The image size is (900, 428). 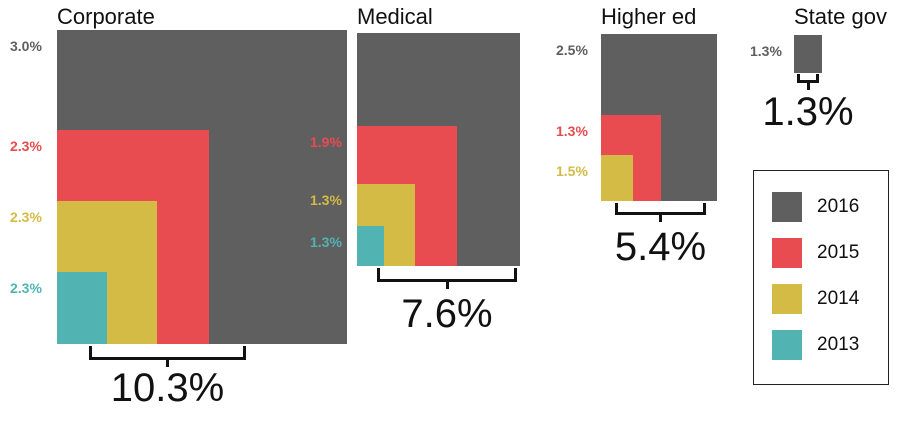 I want to click on value-label-corporate-2016: 3.0%, so click(x=26, y=46).